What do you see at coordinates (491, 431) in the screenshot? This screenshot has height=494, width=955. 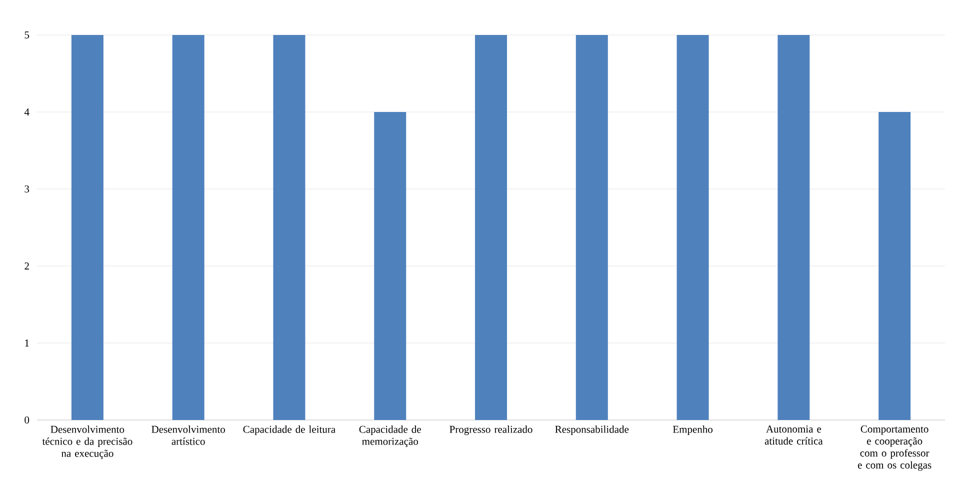 I see `x-tick-label: Progresso realizado` at bounding box center [491, 431].